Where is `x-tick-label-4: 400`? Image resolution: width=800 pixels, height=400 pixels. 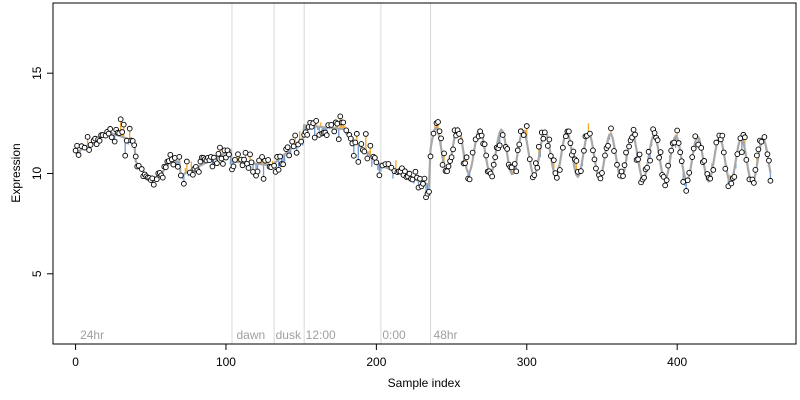
x-tick-label-4: 400 is located at coordinates (677, 362).